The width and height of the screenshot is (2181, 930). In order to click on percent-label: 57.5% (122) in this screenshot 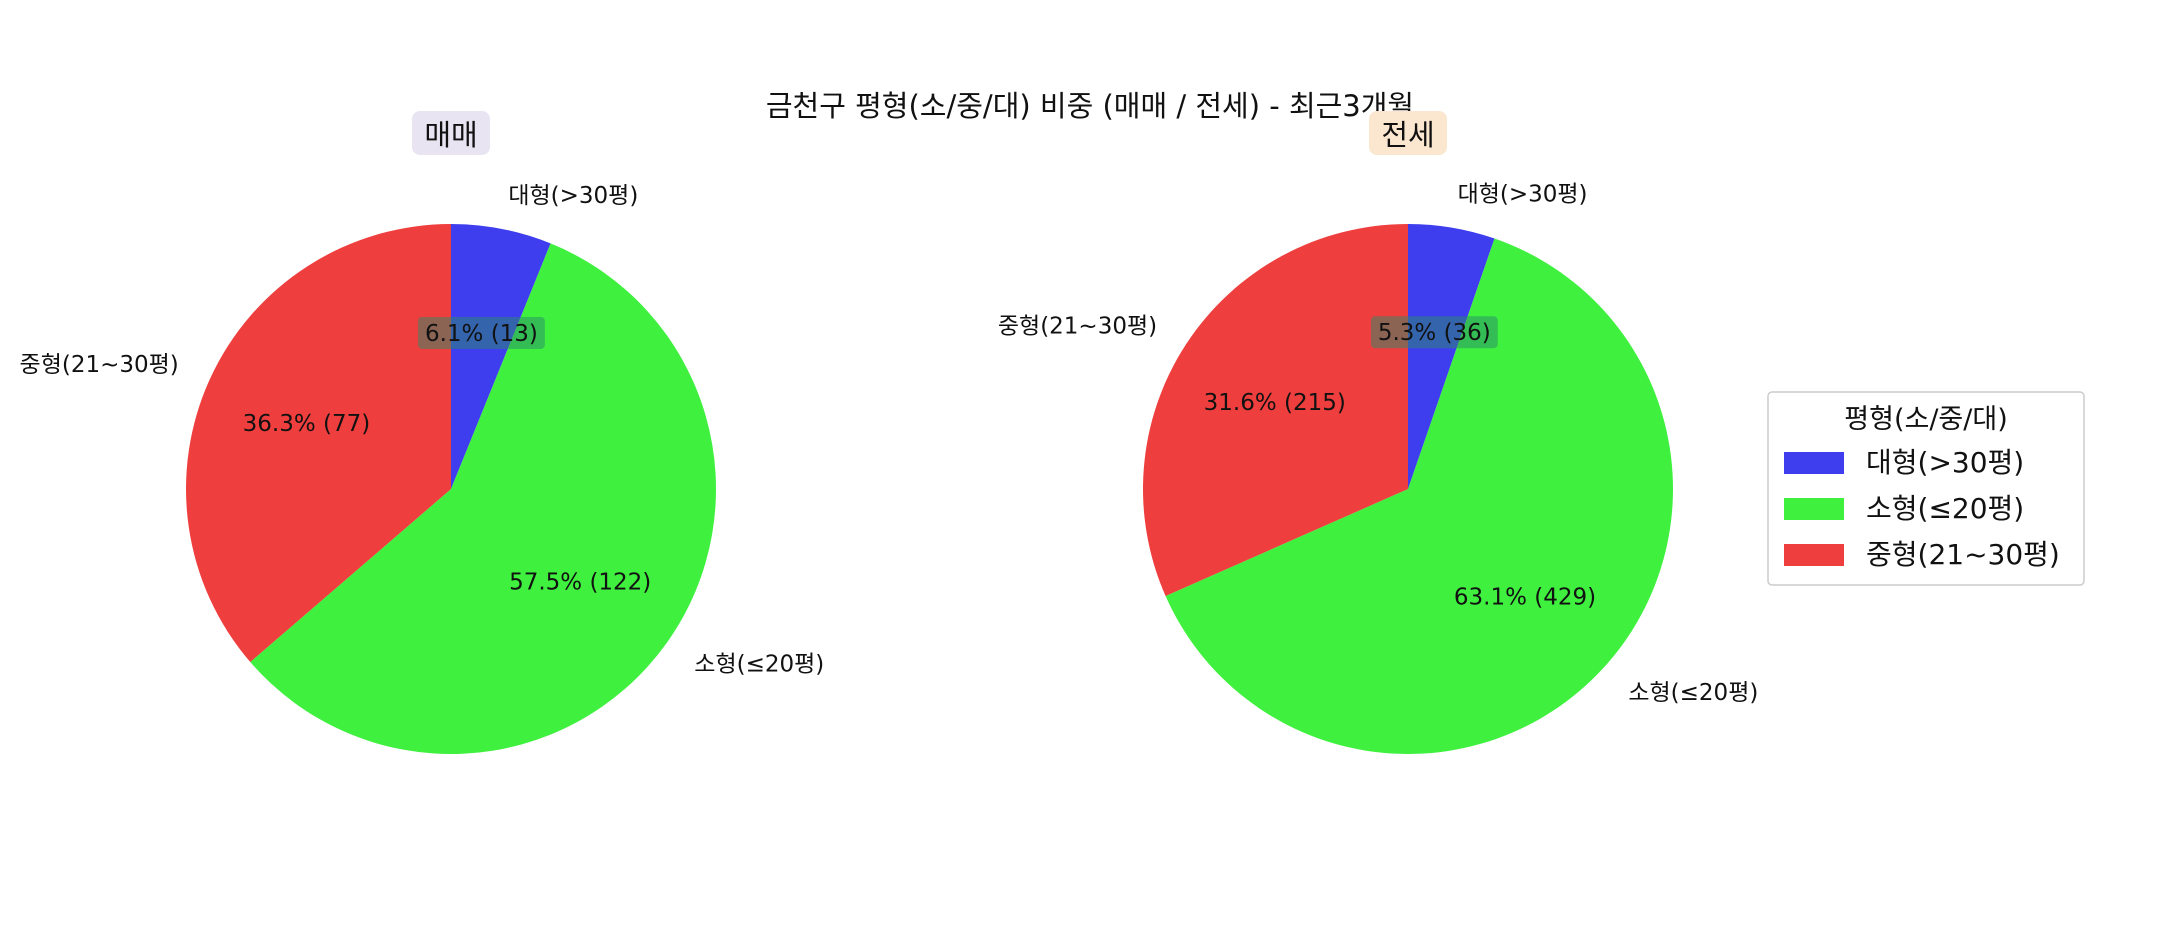, I will do `click(580, 583)`.